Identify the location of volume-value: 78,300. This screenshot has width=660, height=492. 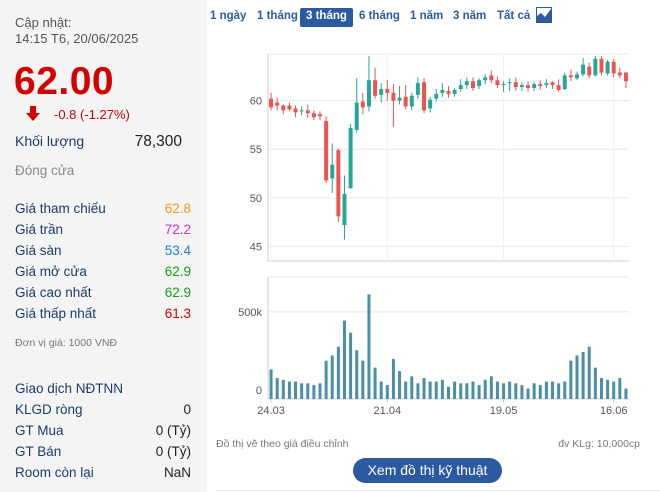
(158, 141).